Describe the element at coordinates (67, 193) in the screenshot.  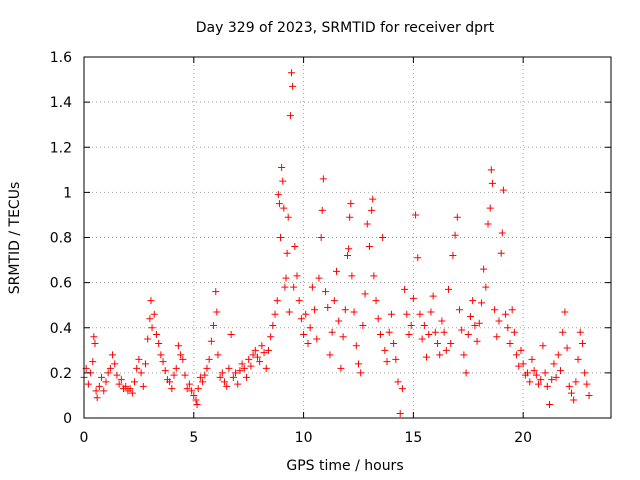
I see `y-tick-label: 1` at that location.